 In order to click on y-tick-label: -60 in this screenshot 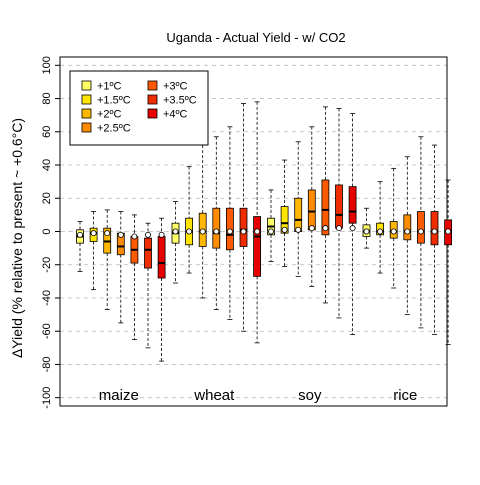, I will do `click(47, 331)`.